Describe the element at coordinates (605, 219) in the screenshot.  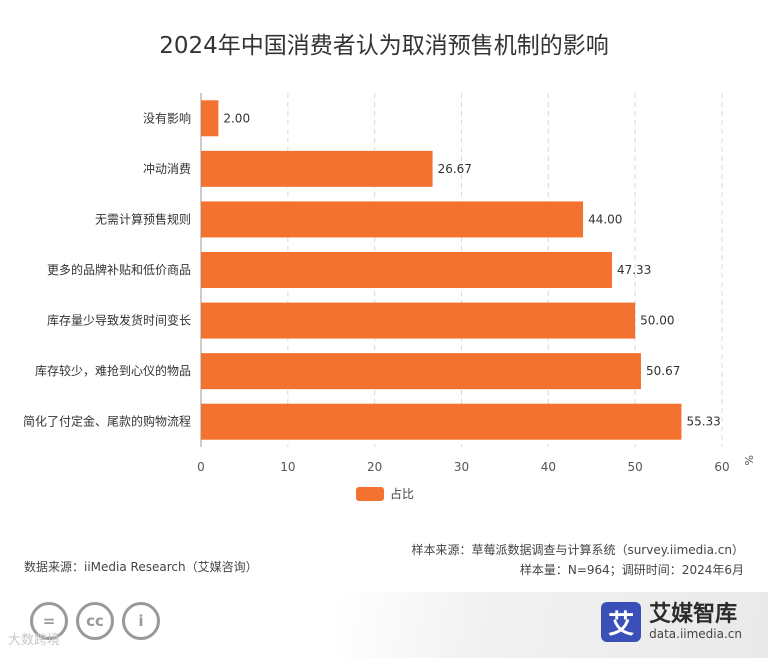
I see `value-label: 44.00` at that location.